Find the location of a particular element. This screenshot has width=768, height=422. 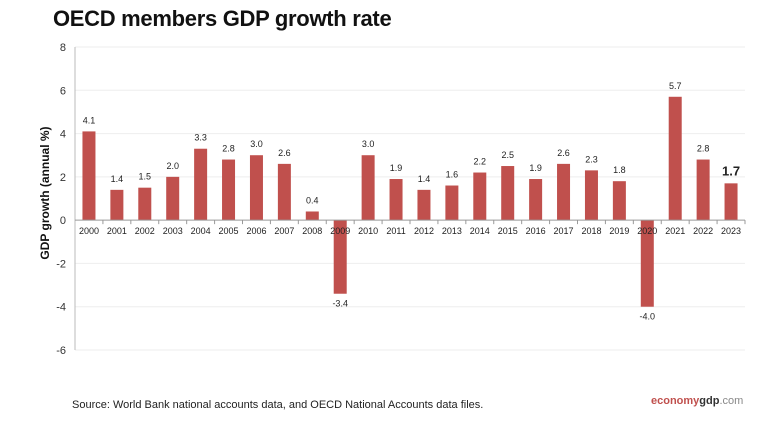

y-tick-label: 4 is located at coordinates (63, 135).